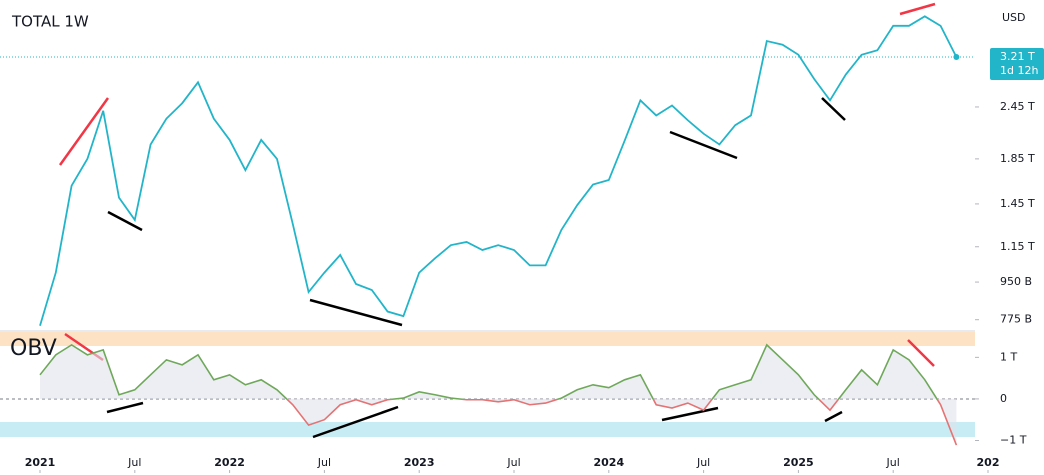 The width and height of the screenshot is (1044, 475). What do you see at coordinates (33, 348) in the screenshot?
I see `obv-title: OBV` at bounding box center [33, 348].